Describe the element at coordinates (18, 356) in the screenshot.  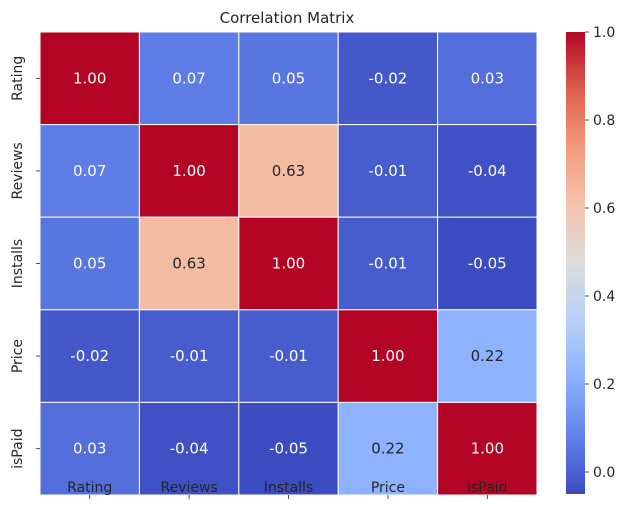
I see `y-axis-tick-label: Price` at that location.